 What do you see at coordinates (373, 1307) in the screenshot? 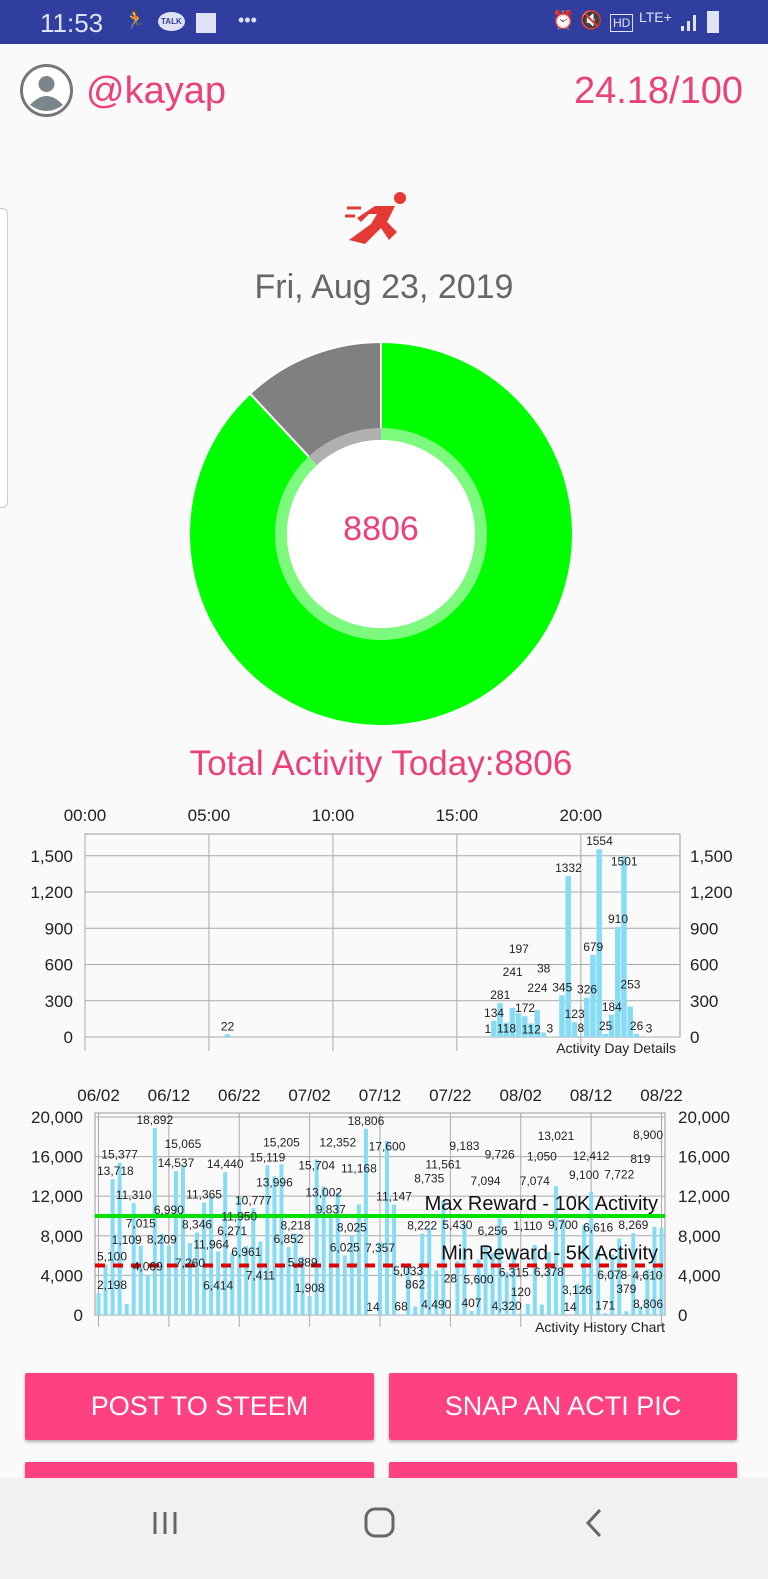
I see `bar-label: 14` at bounding box center [373, 1307].